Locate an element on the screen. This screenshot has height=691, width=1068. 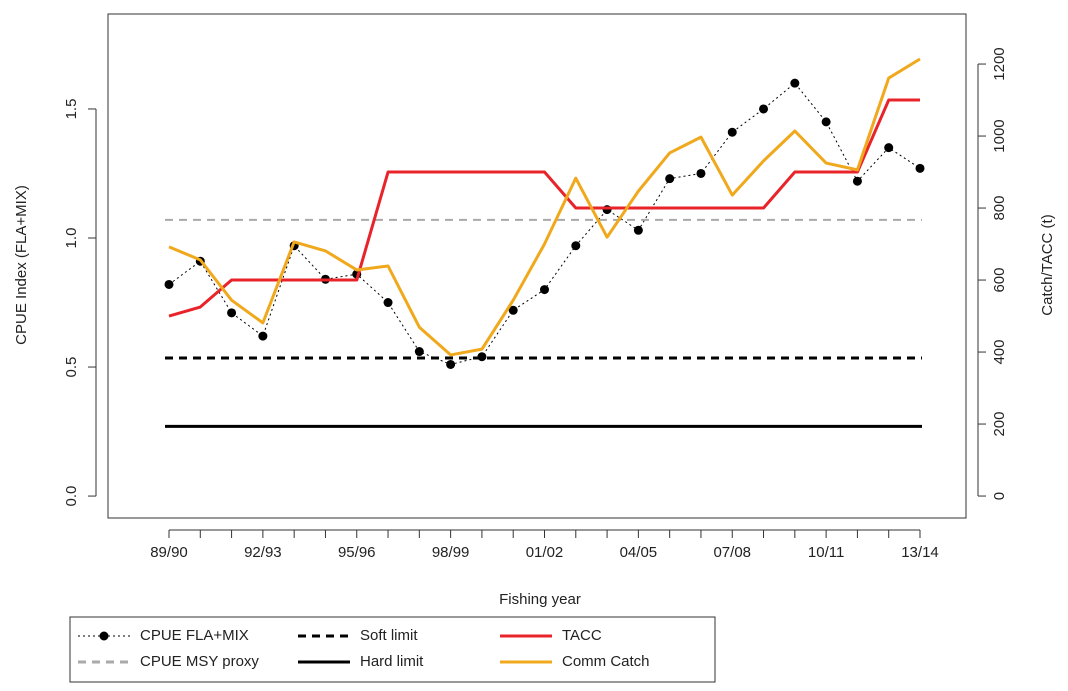
y2-tick-label: 600 is located at coordinates (999, 280).